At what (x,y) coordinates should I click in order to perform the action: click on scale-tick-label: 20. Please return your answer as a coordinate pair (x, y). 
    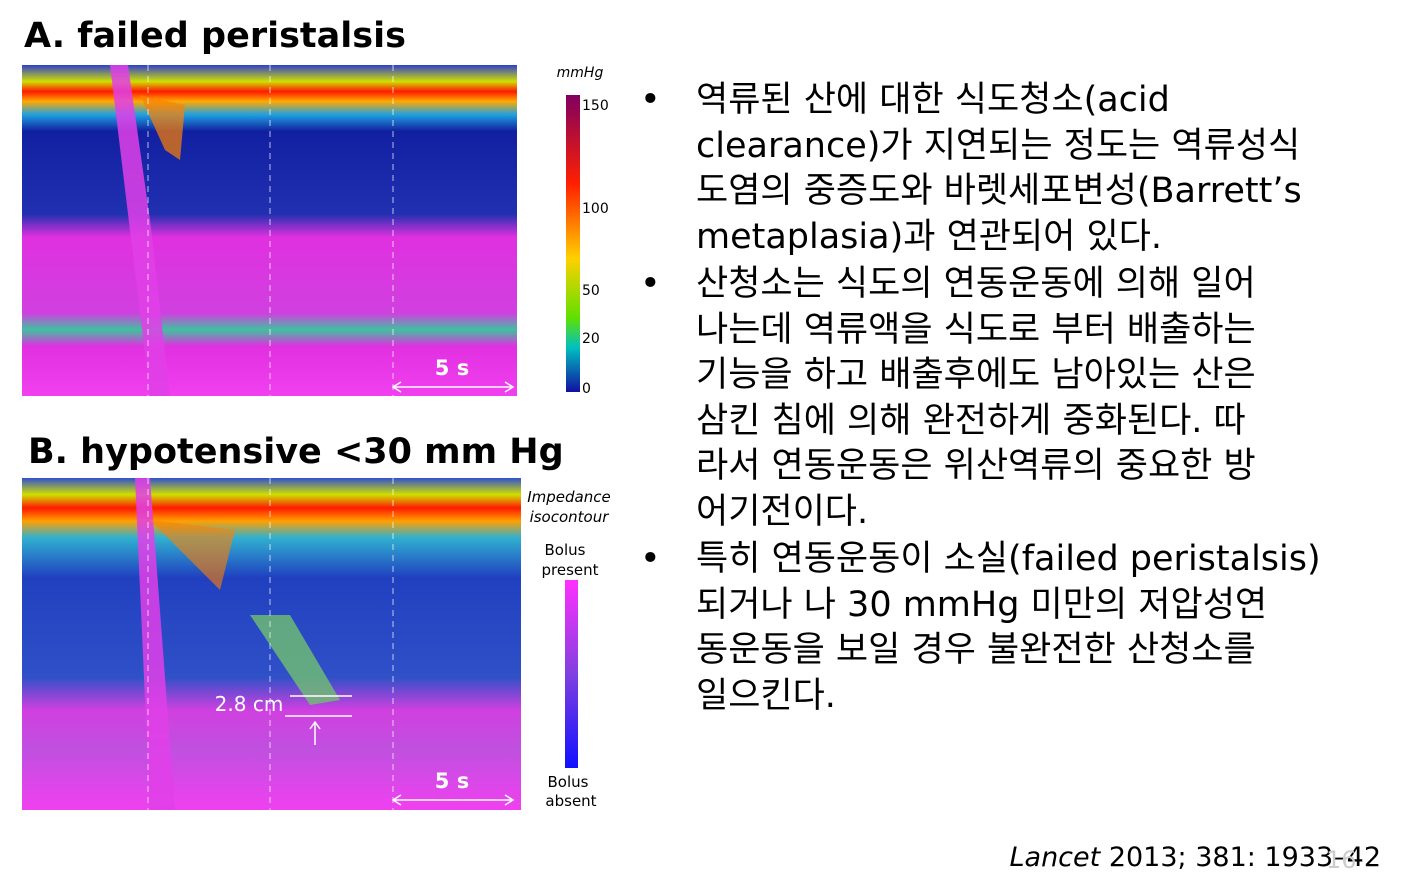
    Looking at the image, I should click on (591, 339).